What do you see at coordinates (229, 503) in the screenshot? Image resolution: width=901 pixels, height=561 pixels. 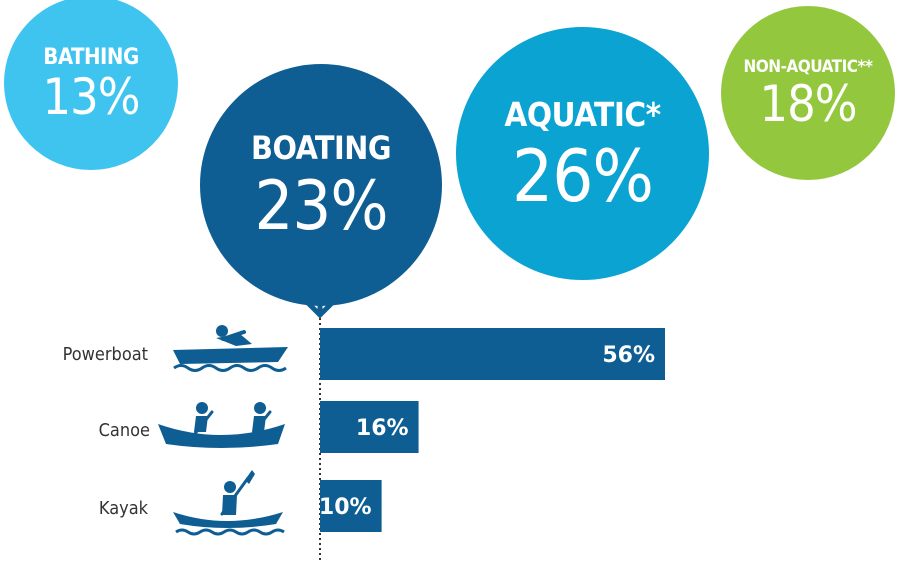 I see `kayak-icon` at bounding box center [229, 503].